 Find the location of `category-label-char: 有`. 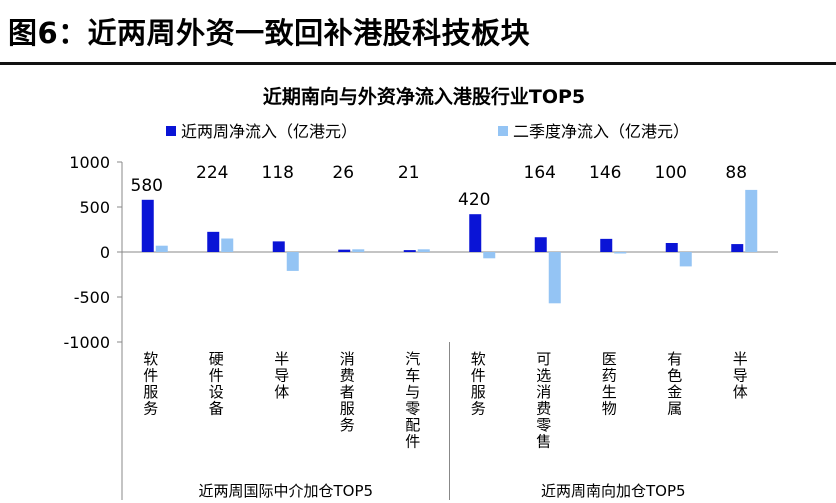

category-label-char: 有 is located at coordinates (674, 359).